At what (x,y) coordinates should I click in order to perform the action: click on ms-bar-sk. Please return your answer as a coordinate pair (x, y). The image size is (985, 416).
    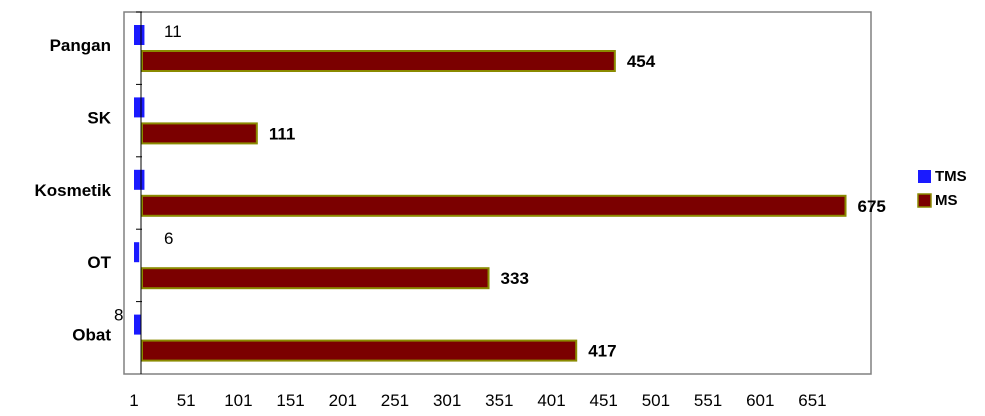
    Looking at the image, I should click on (199, 133).